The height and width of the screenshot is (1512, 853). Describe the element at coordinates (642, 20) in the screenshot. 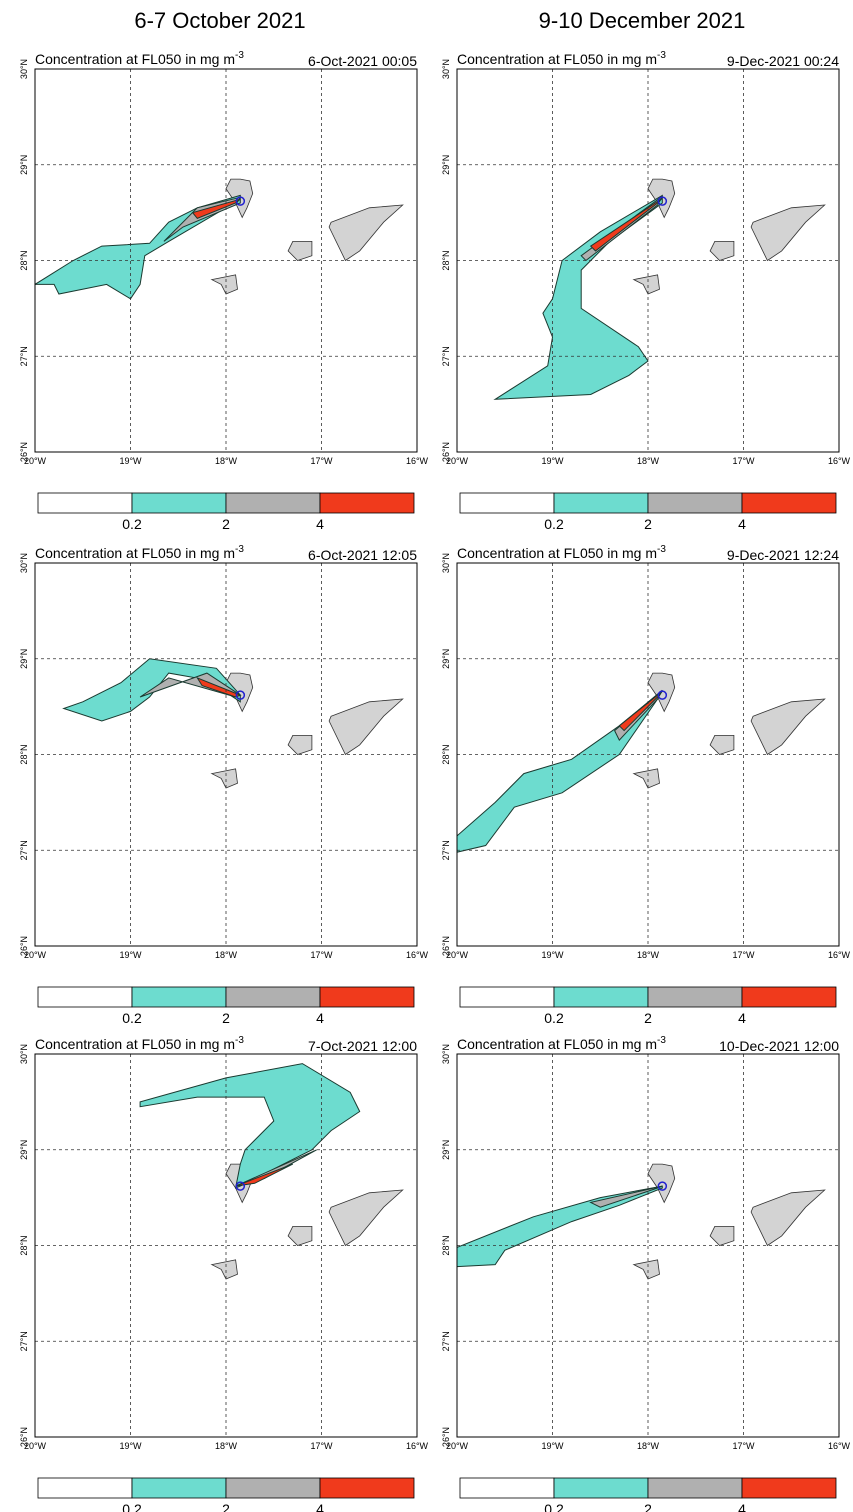

I see `column-title: 9-10 December 2021` at that location.